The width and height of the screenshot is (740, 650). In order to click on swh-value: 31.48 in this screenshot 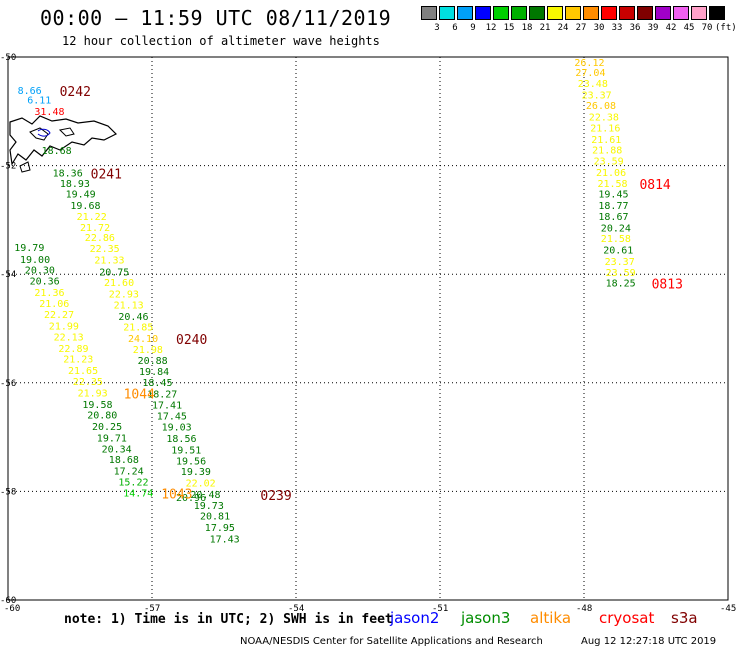, I will do `click(49, 112)`.